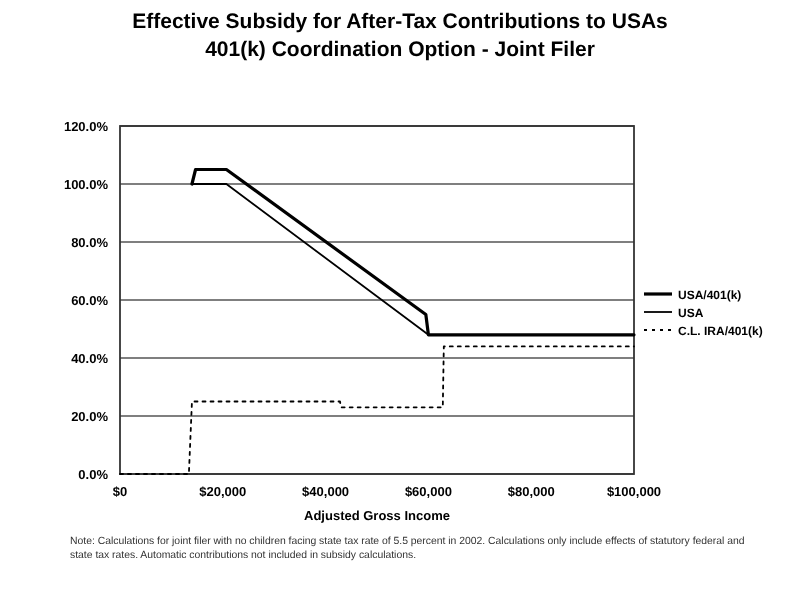 Image resolution: width=800 pixels, height=616 pixels. Describe the element at coordinates (400, 50) in the screenshot. I see `chart-subtitle: 401(k) Coordination Option - Joint Filer` at that location.